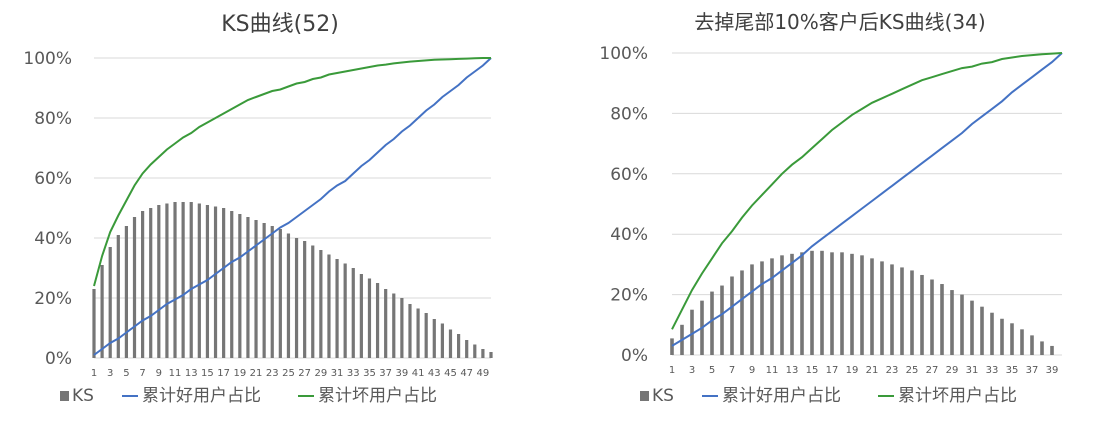 This screenshot has height=431, width=1120. Describe the element at coordinates (159, 373) in the screenshot. I see `x-tick-label: 9` at that location.